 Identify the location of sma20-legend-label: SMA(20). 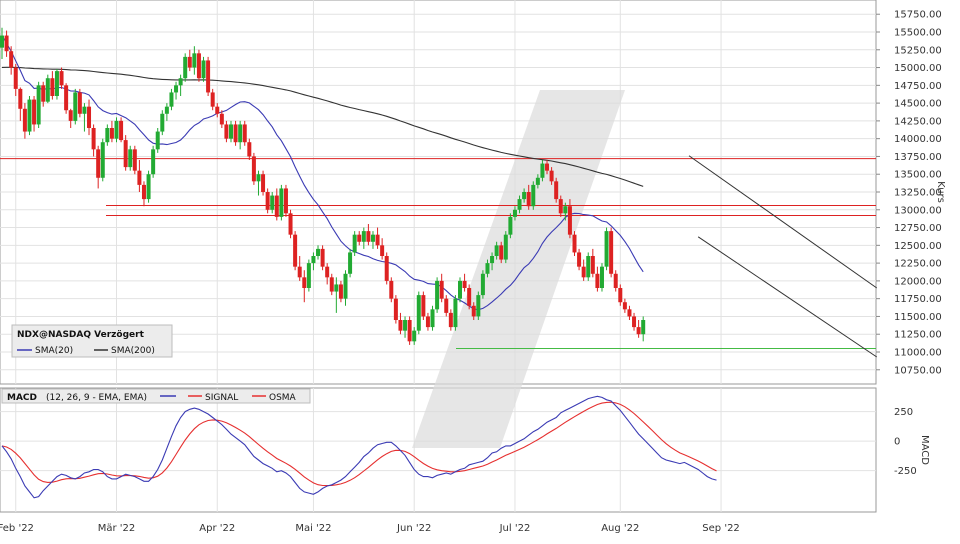
(54, 351).